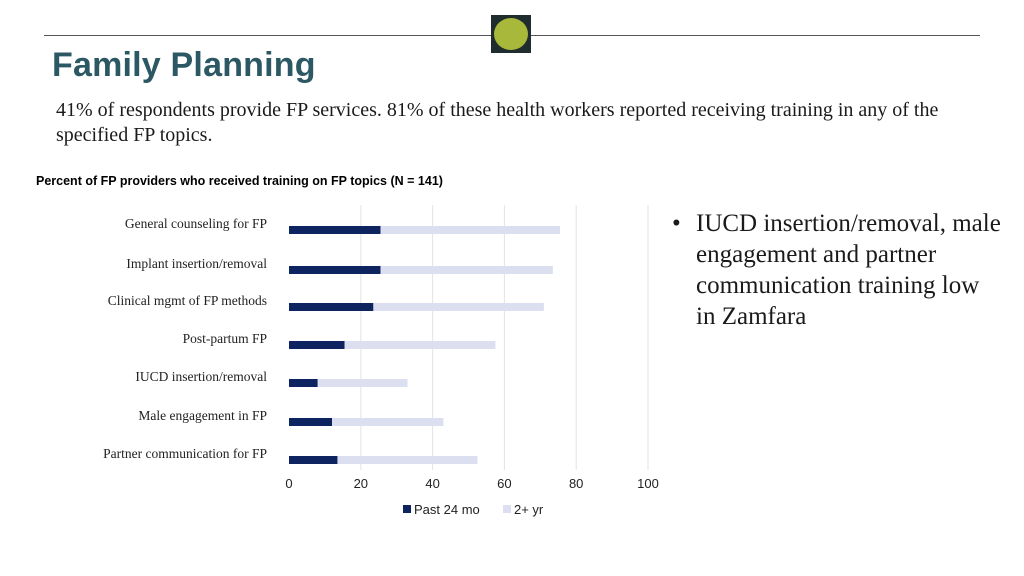 The image size is (1024, 576). What do you see at coordinates (288, 483) in the screenshot?
I see `x-tick-label: 0` at bounding box center [288, 483].